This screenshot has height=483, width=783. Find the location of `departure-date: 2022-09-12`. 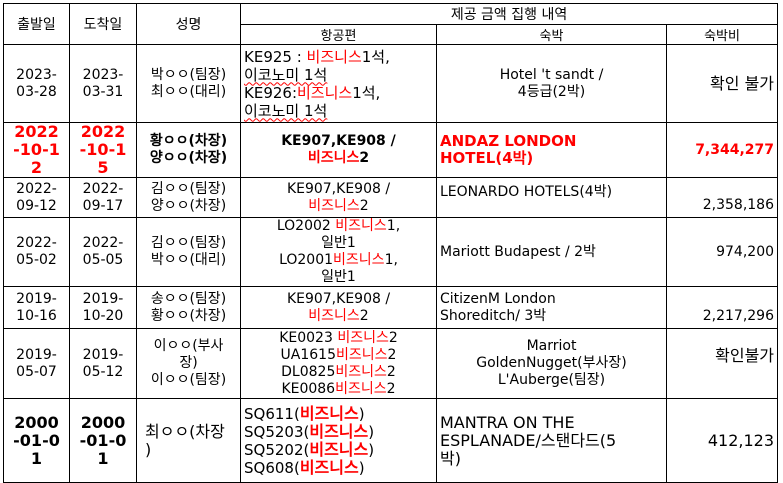

departure-date: 2022-09-12 is located at coordinates (36, 197).